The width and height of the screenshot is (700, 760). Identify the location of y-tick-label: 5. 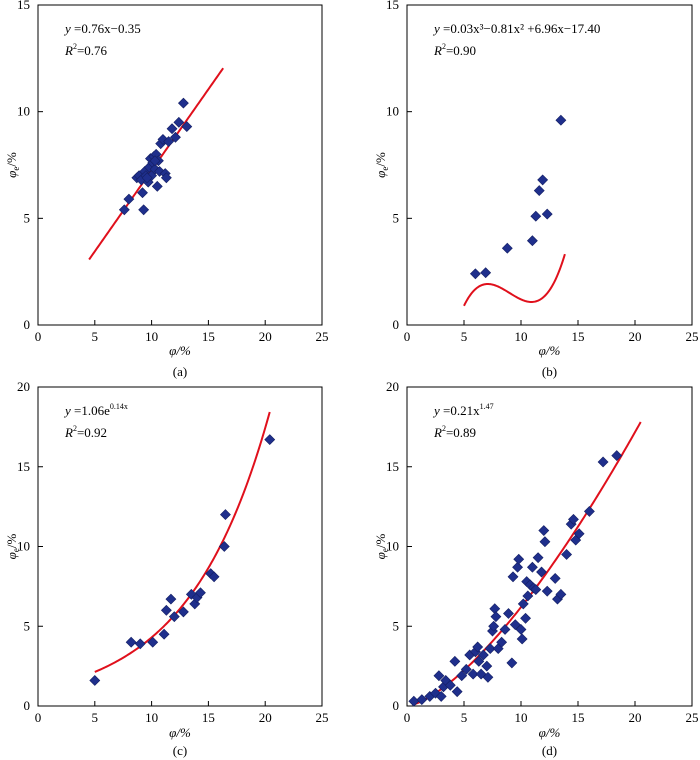
(27, 217).